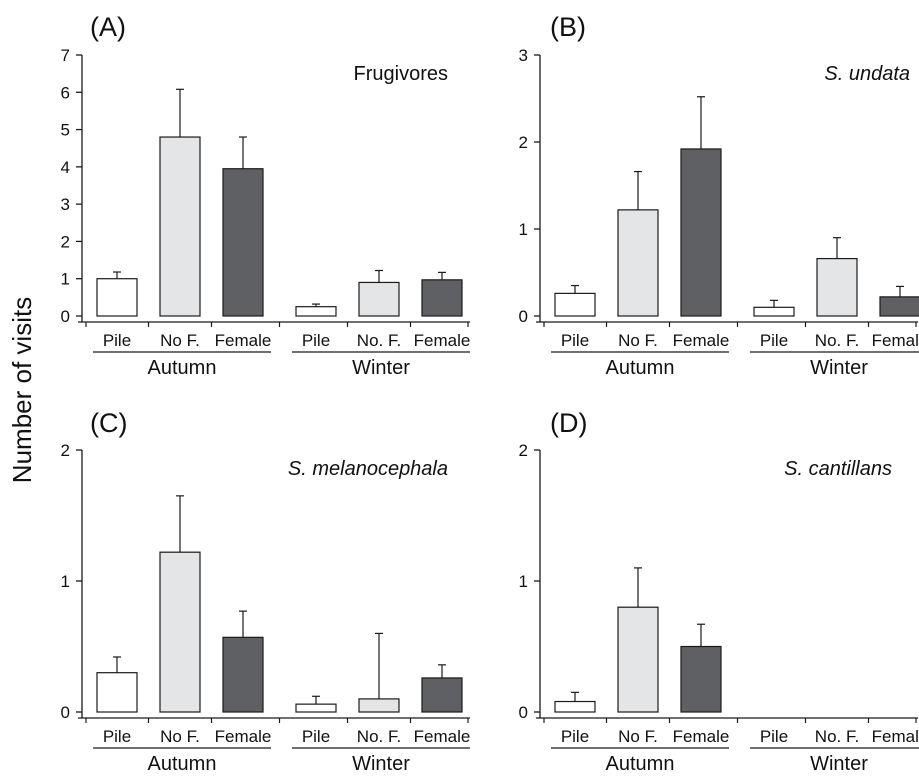 The width and height of the screenshot is (919, 779). What do you see at coordinates (108, 423) in the screenshot?
I see `panel-label: (C)` at bounding box center [108, 423].